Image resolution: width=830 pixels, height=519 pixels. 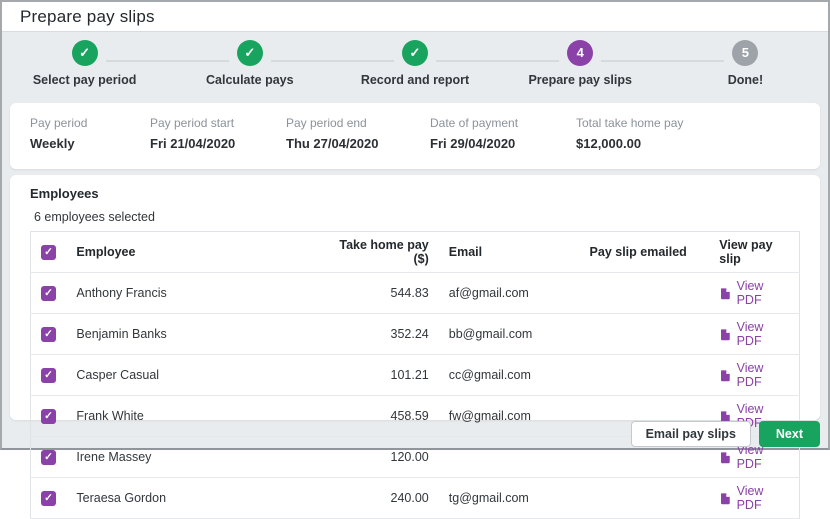 I want to click on employee-name-cell: Teraesa Gordon, so click(x=197, y=498).